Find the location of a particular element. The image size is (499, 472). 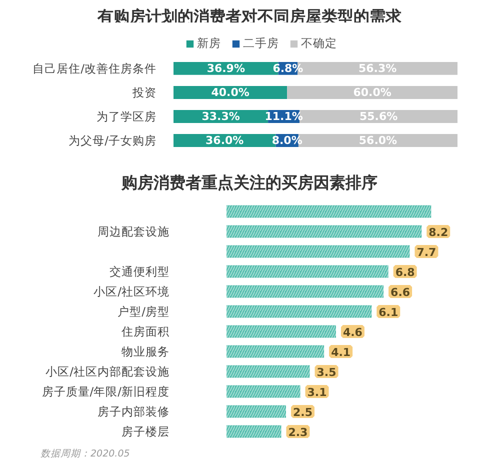

data-label: 7.7 is located at coordinates (426, 252).